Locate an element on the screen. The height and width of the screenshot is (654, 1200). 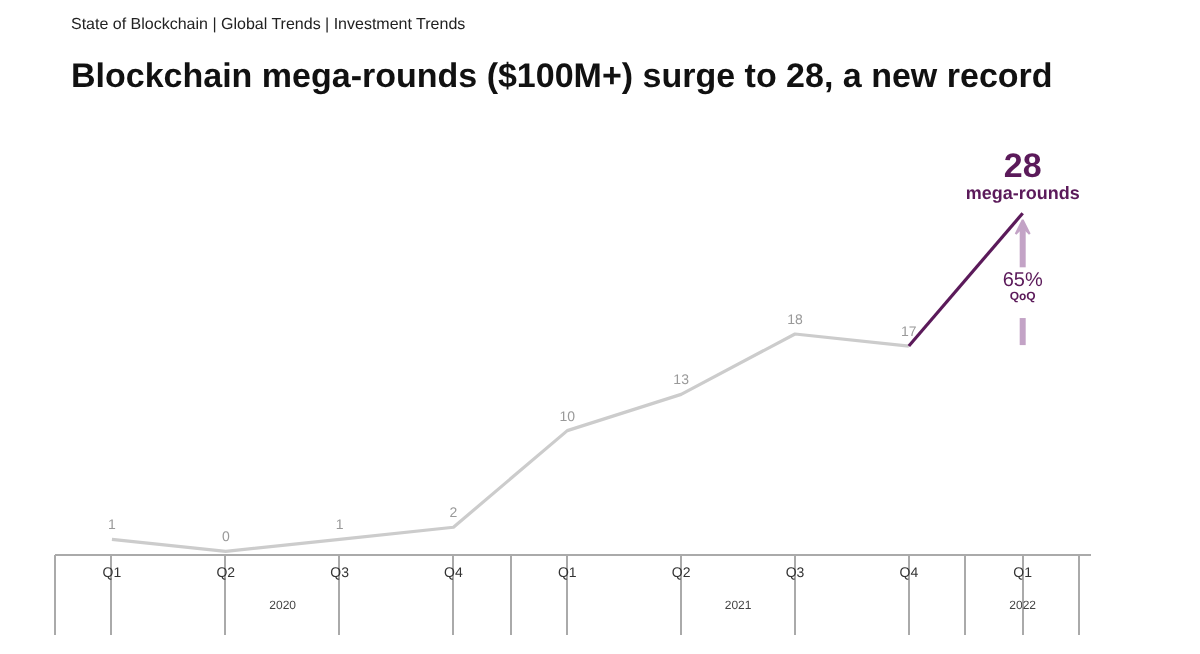
text: mega-rounds is located at coordinates (1022, 193).